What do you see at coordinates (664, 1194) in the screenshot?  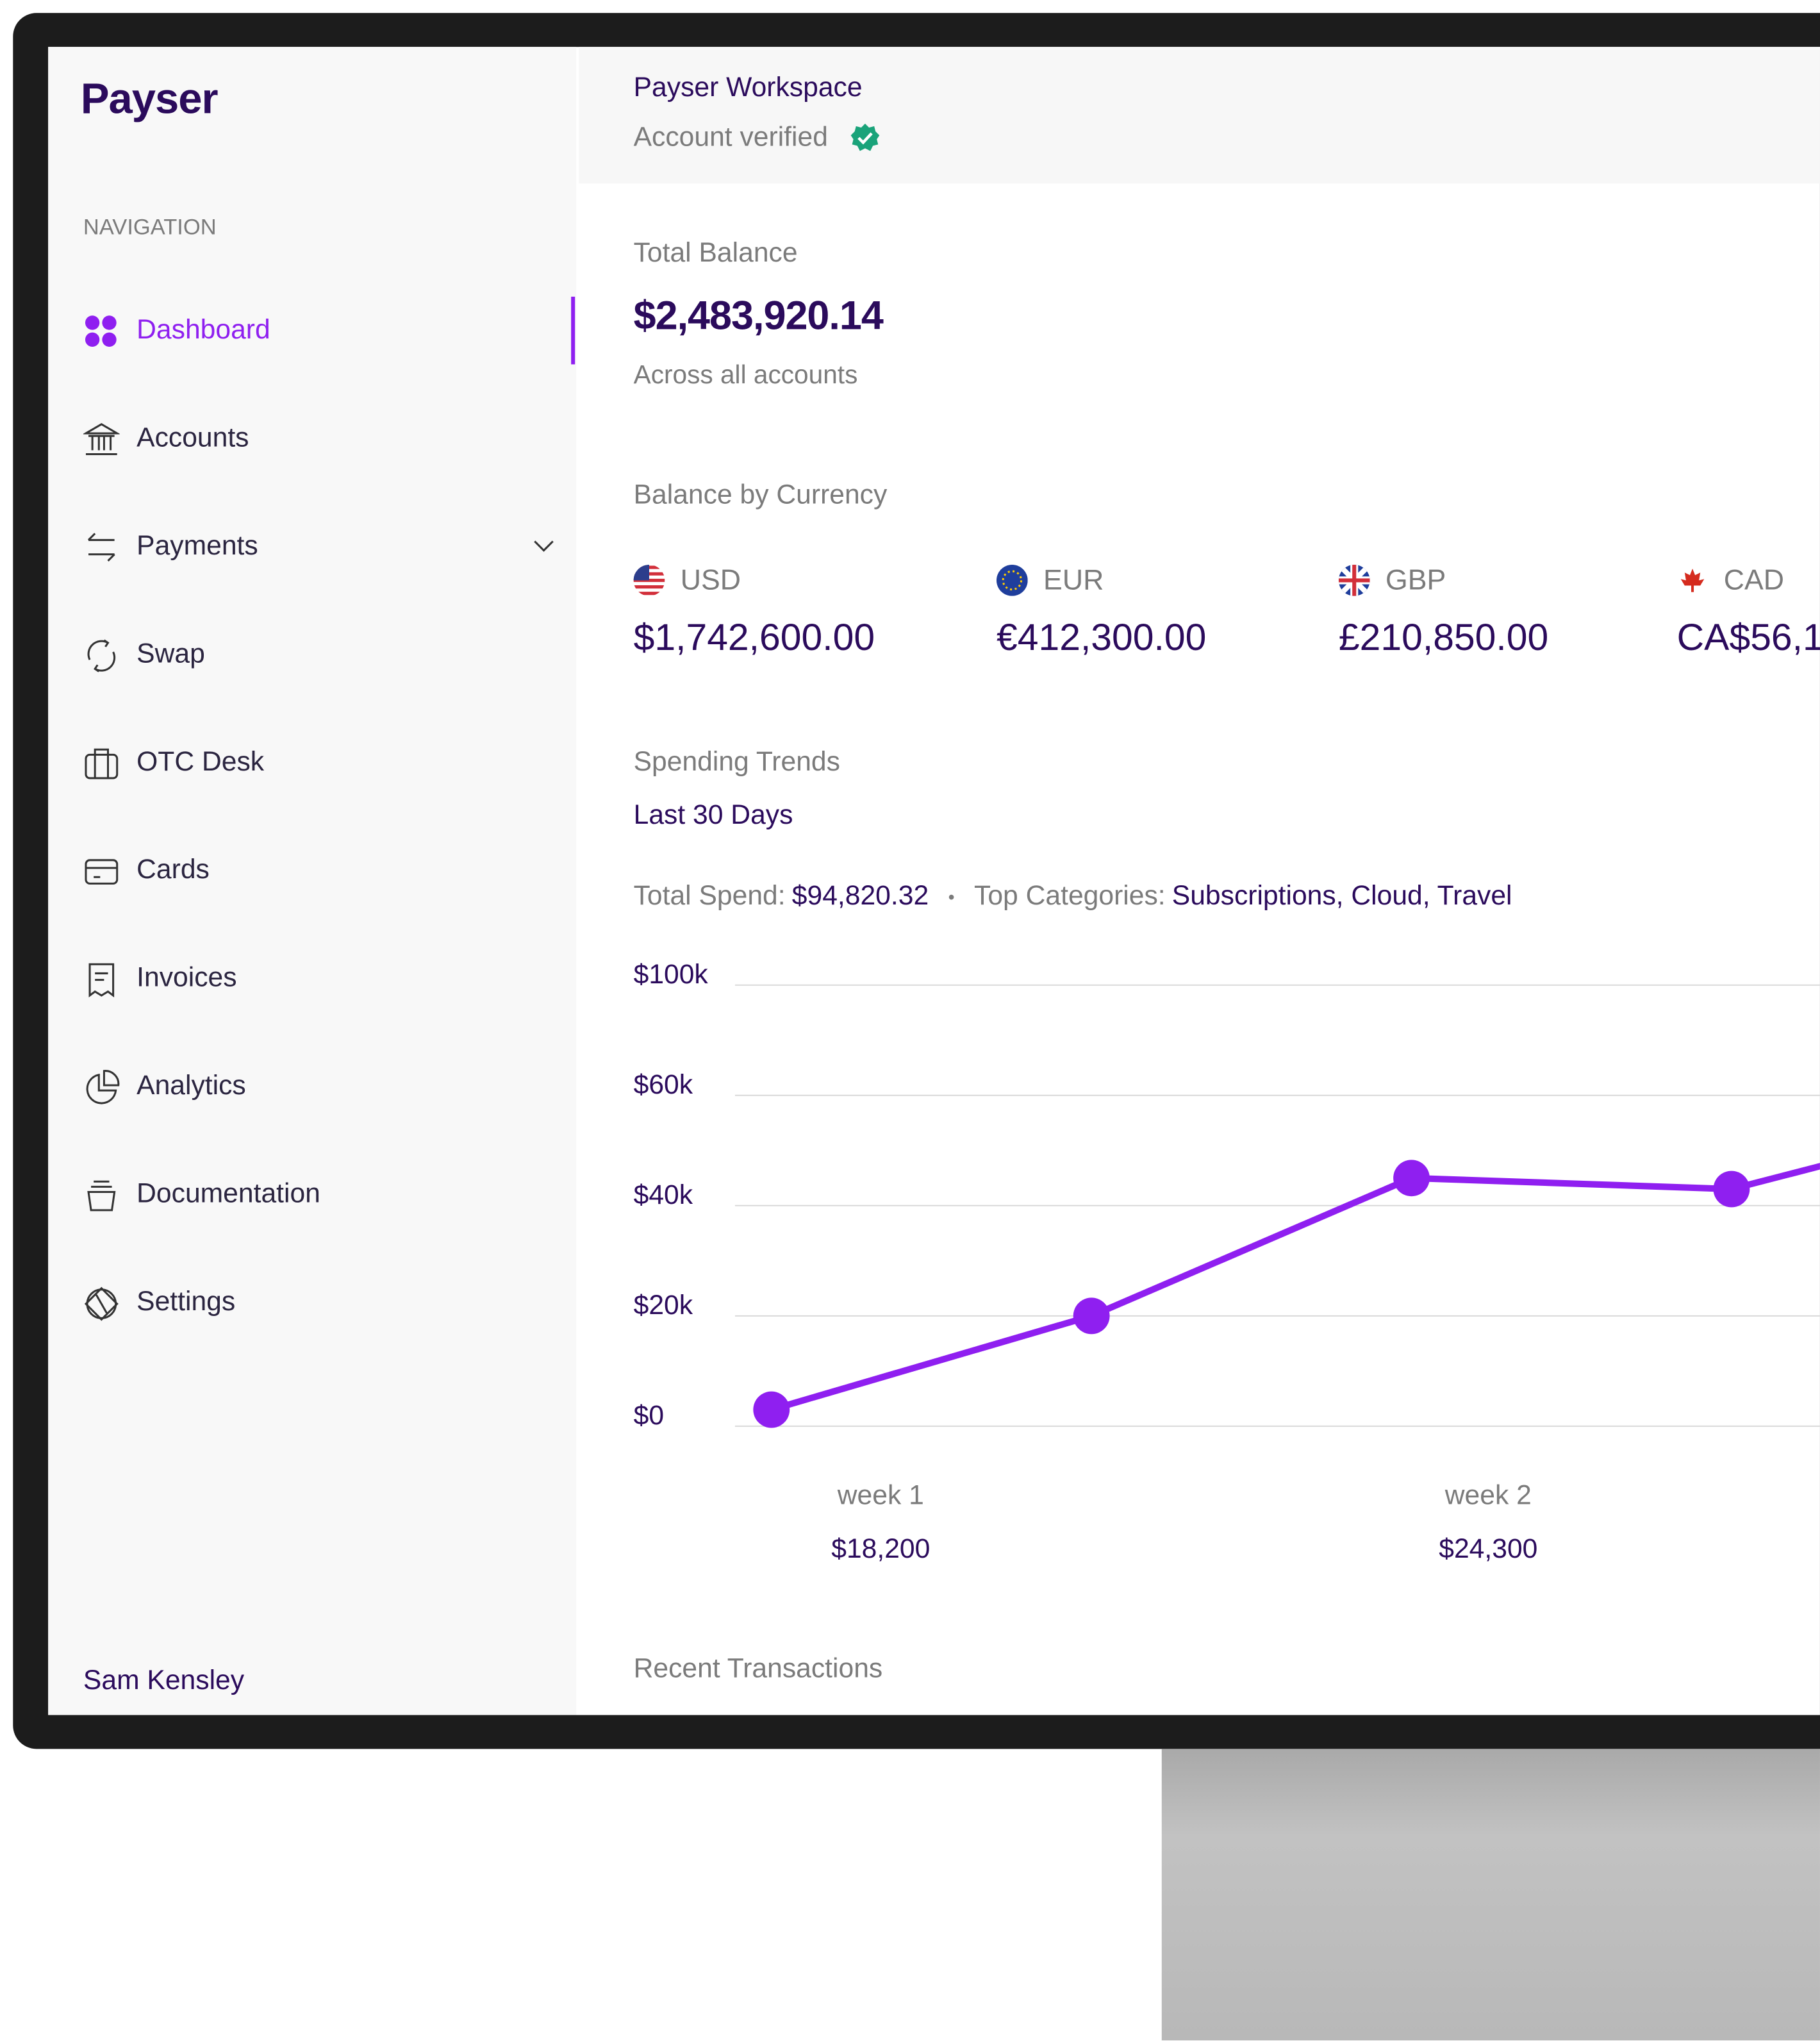 I see `y-tick-label: $40k` at bounding box center [664, 1194].